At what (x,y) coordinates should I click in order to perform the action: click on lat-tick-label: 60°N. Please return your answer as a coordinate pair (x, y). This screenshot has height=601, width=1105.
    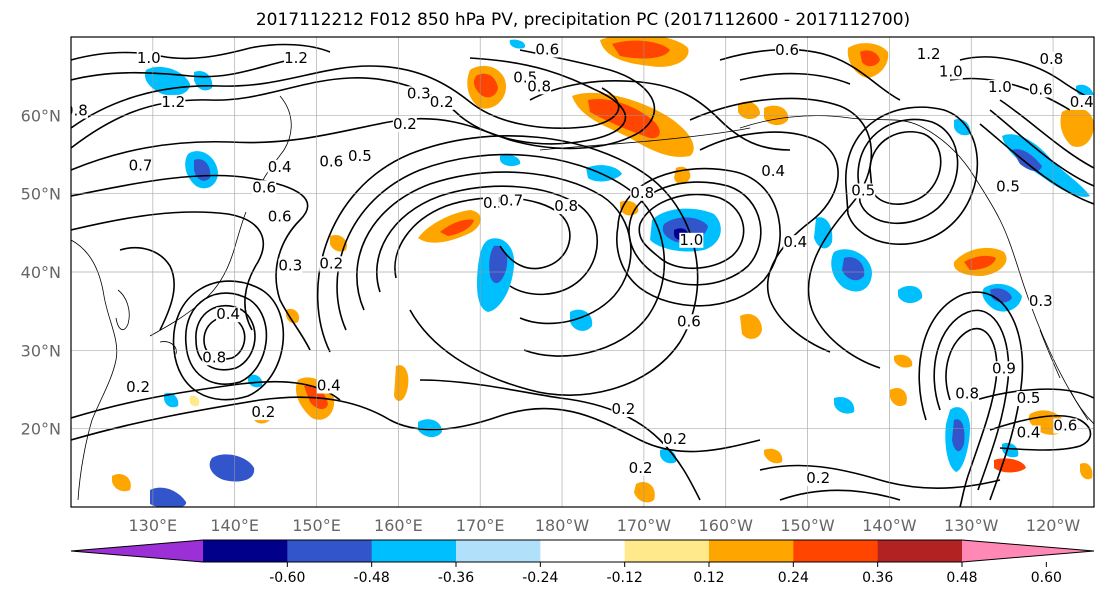
    Looking at the image, I should click on (41, 115).